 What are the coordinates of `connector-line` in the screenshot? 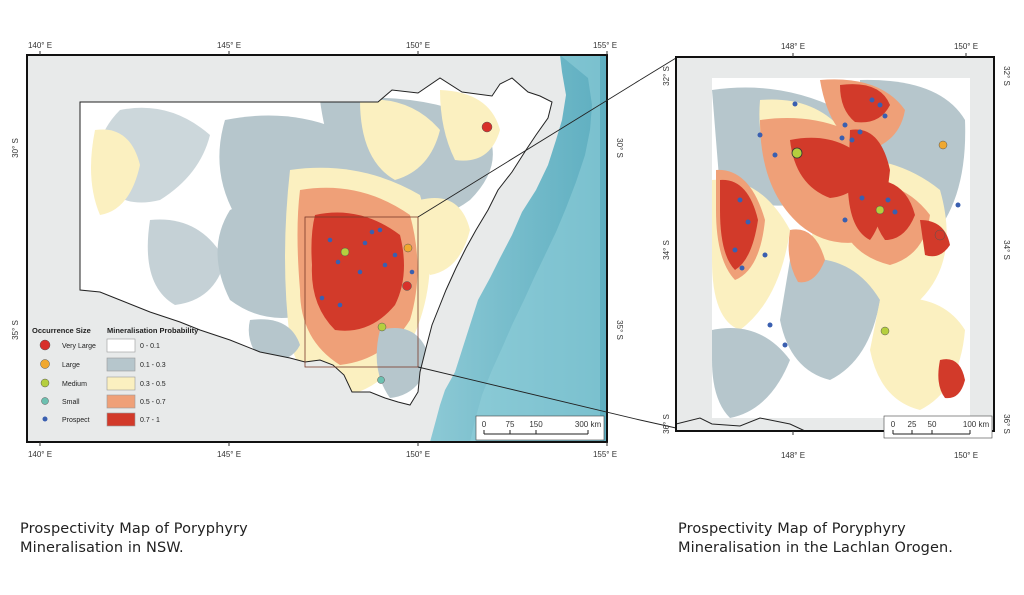 It's located at (528, 393).